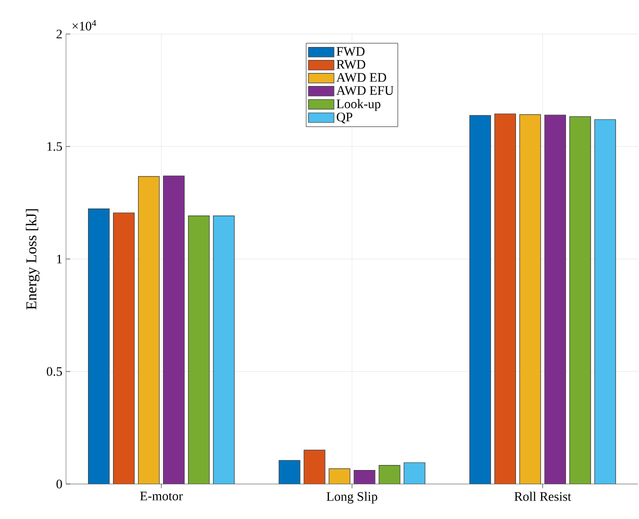  Describe the element at coordinates (59, 259) in the screenshot. I see `y-tick-label: 1` at that location.